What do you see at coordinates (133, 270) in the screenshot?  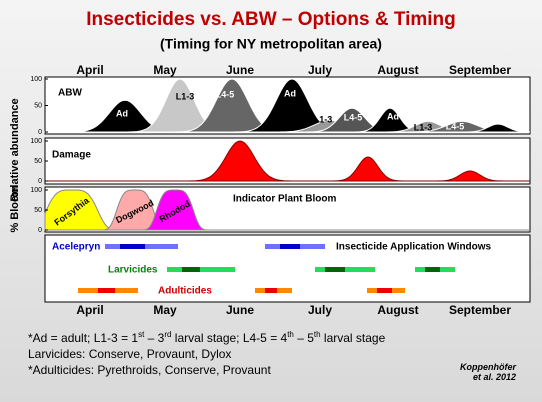 I see `product-label: Larvicides` at bounding box center [133, 270].